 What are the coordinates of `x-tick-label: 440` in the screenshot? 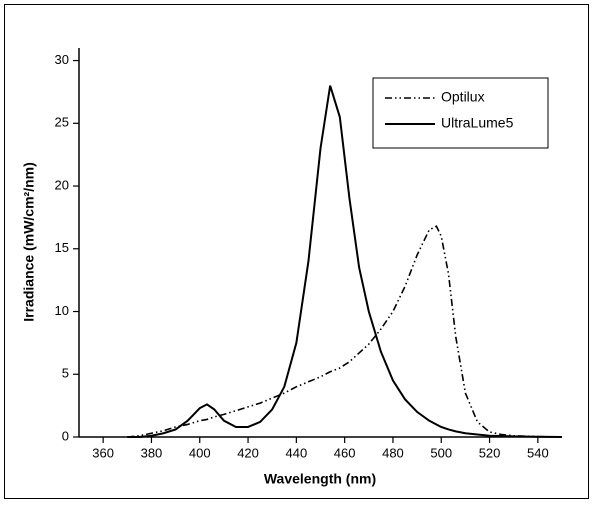 It's located at (296, 452).